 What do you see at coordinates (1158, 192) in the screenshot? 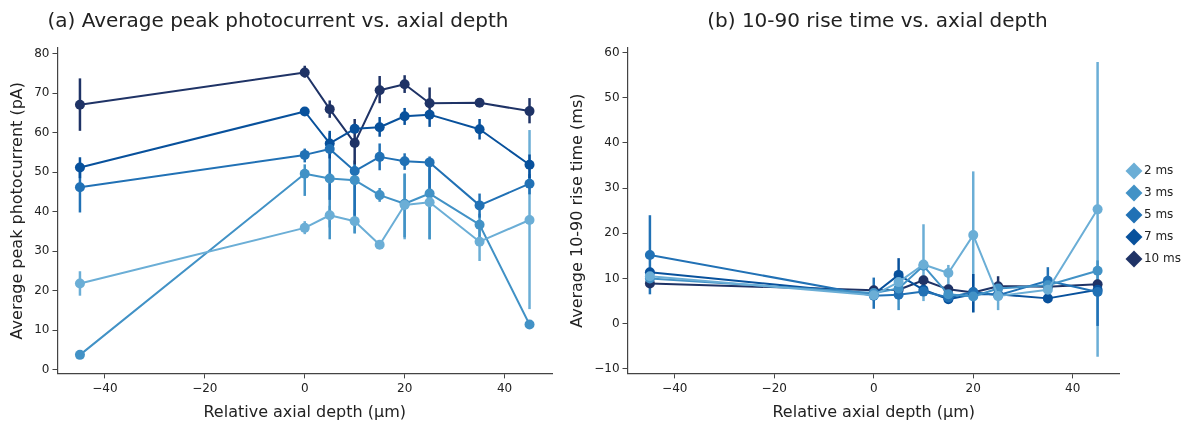
I see `legend-label: 3 ms` at bounding box center [1158, 192].